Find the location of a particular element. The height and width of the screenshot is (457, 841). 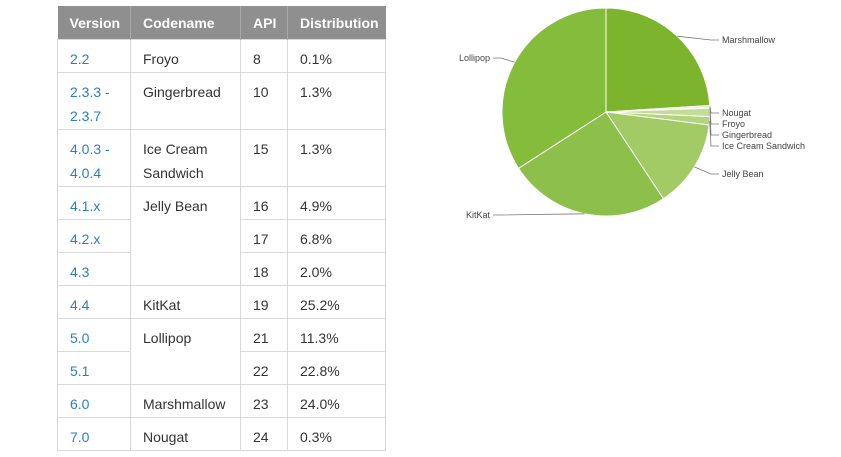

codename-cell: KitKat is located at coordinates (185, 302).